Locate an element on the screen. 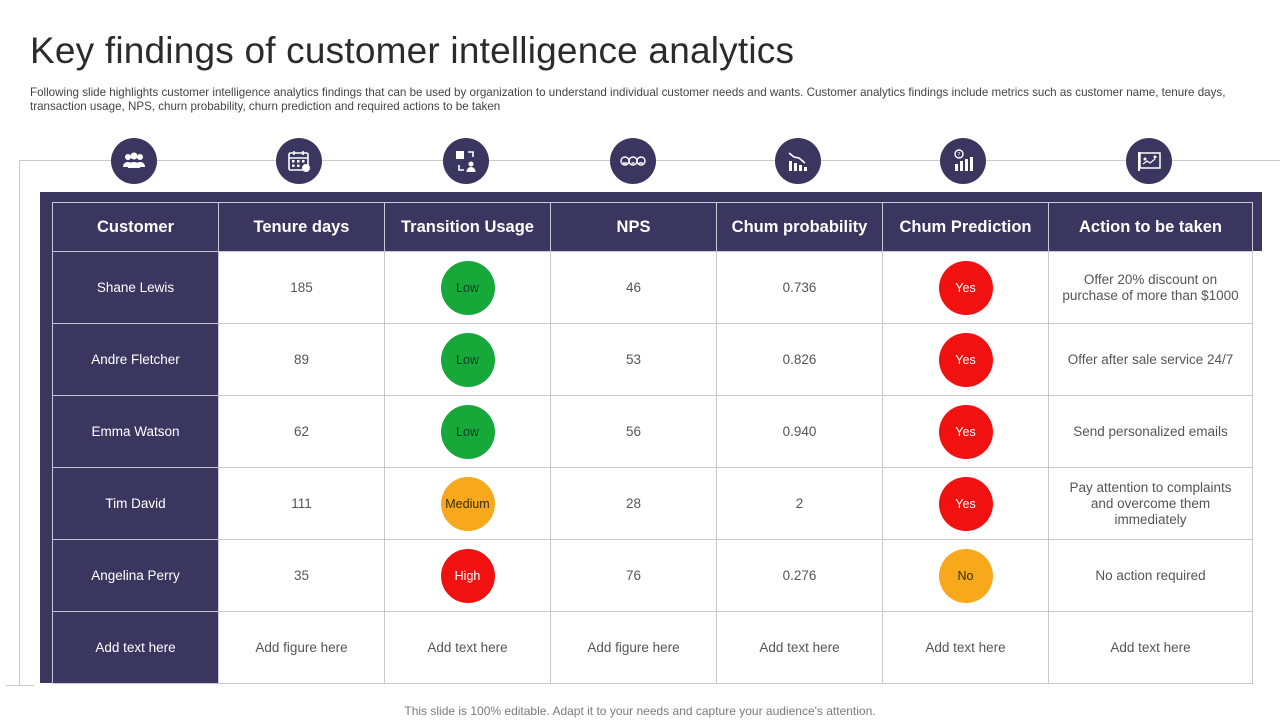  usage-cell: High is located at coordinates (467, 575).